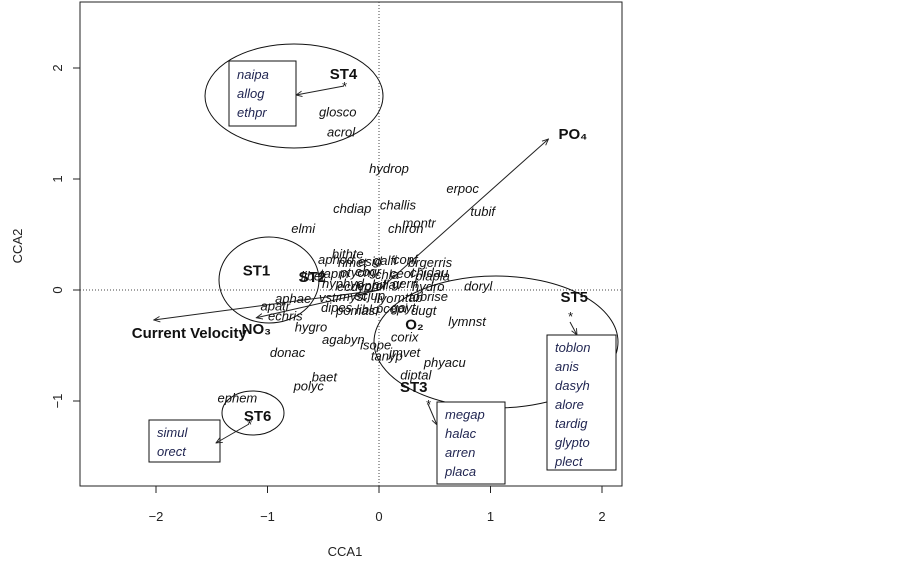 Image resolution: width=903 pixels, height=562 pixels. I want to click on species-label: elmi, so click(303, 228).